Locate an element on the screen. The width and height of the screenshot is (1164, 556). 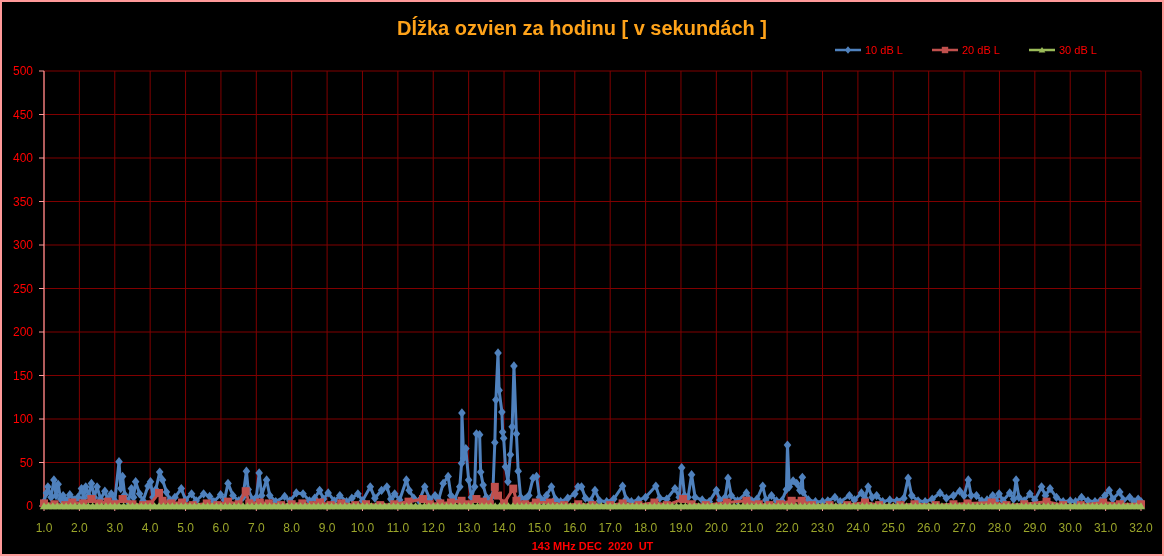
x-tick-label: 8.0 is located at coordinates (292, 528).